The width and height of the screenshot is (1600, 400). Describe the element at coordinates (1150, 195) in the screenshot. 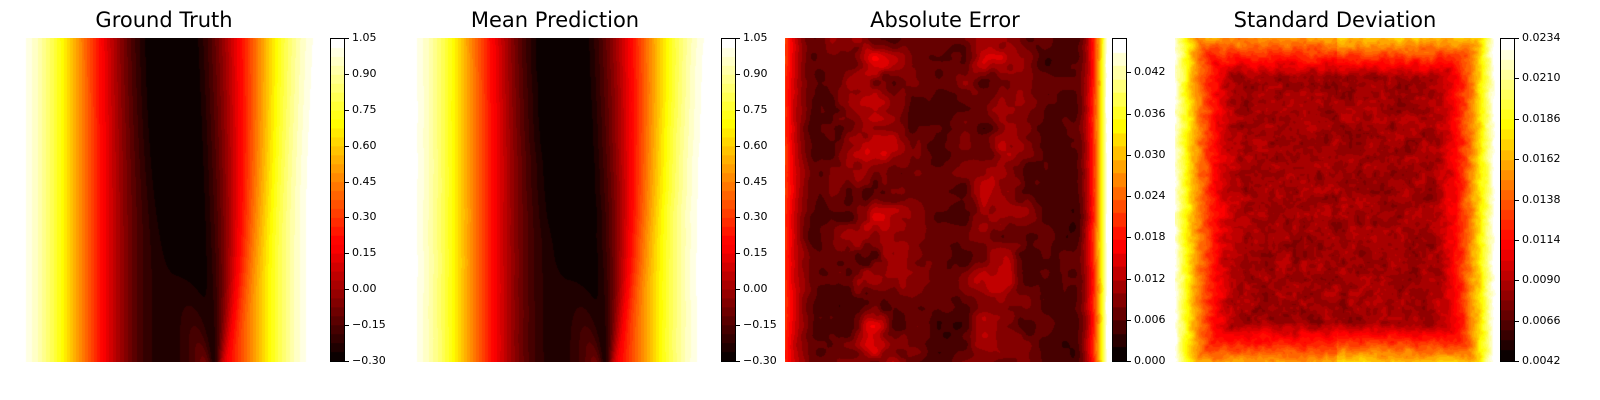

I see `tick-label: 0.024` at that location.